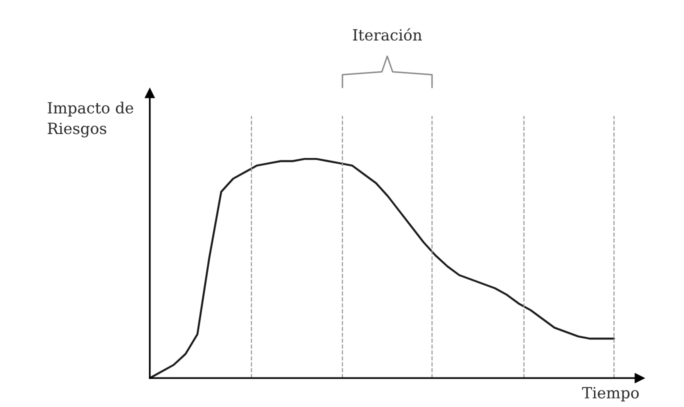 The height and width of the screenshot is (407, 684). I want to click on x-axis-title: Tiempo, so click(610, 394).